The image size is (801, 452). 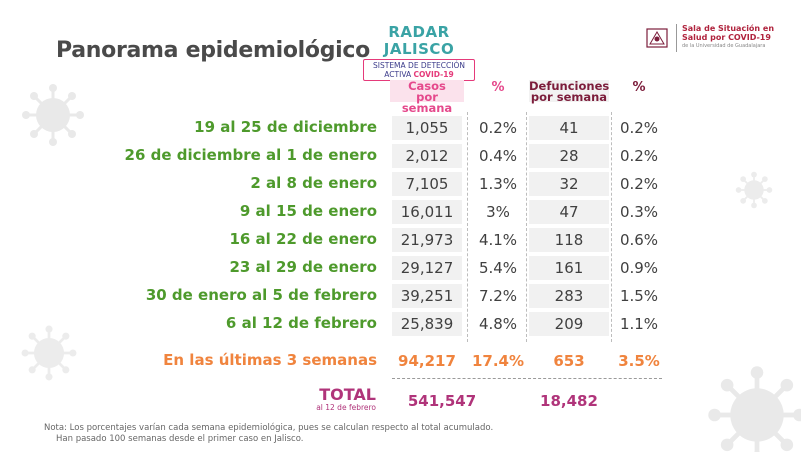 I want to click on pct-casos-cell: 0.2%, so click(x=498, y=128).